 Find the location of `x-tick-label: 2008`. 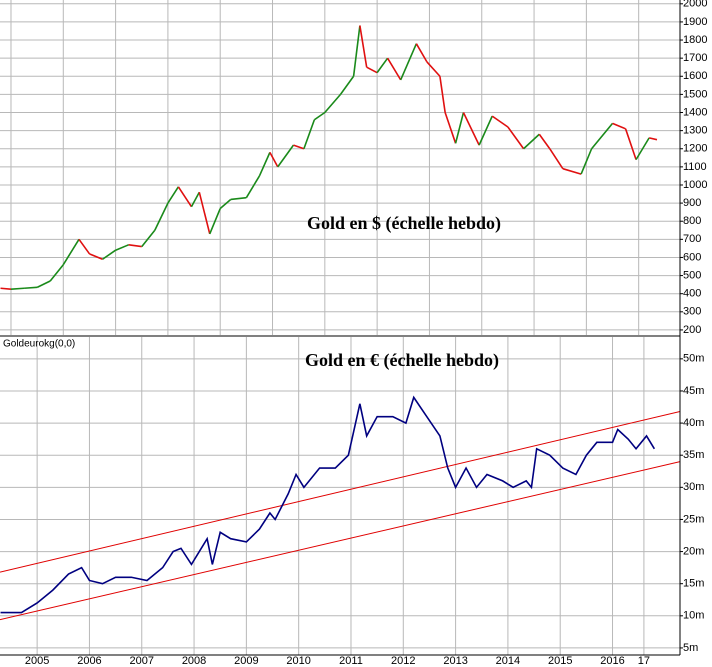

x-tick-label: 2008 is located at coordinates (194, 661).